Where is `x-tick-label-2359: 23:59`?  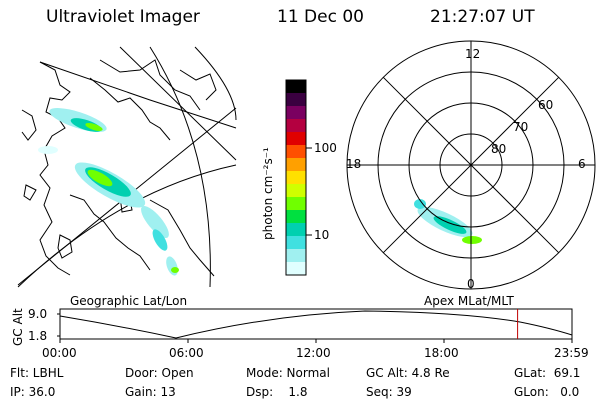
x-tick-label-2359: 23:59 is located at coordinates (571, 353).